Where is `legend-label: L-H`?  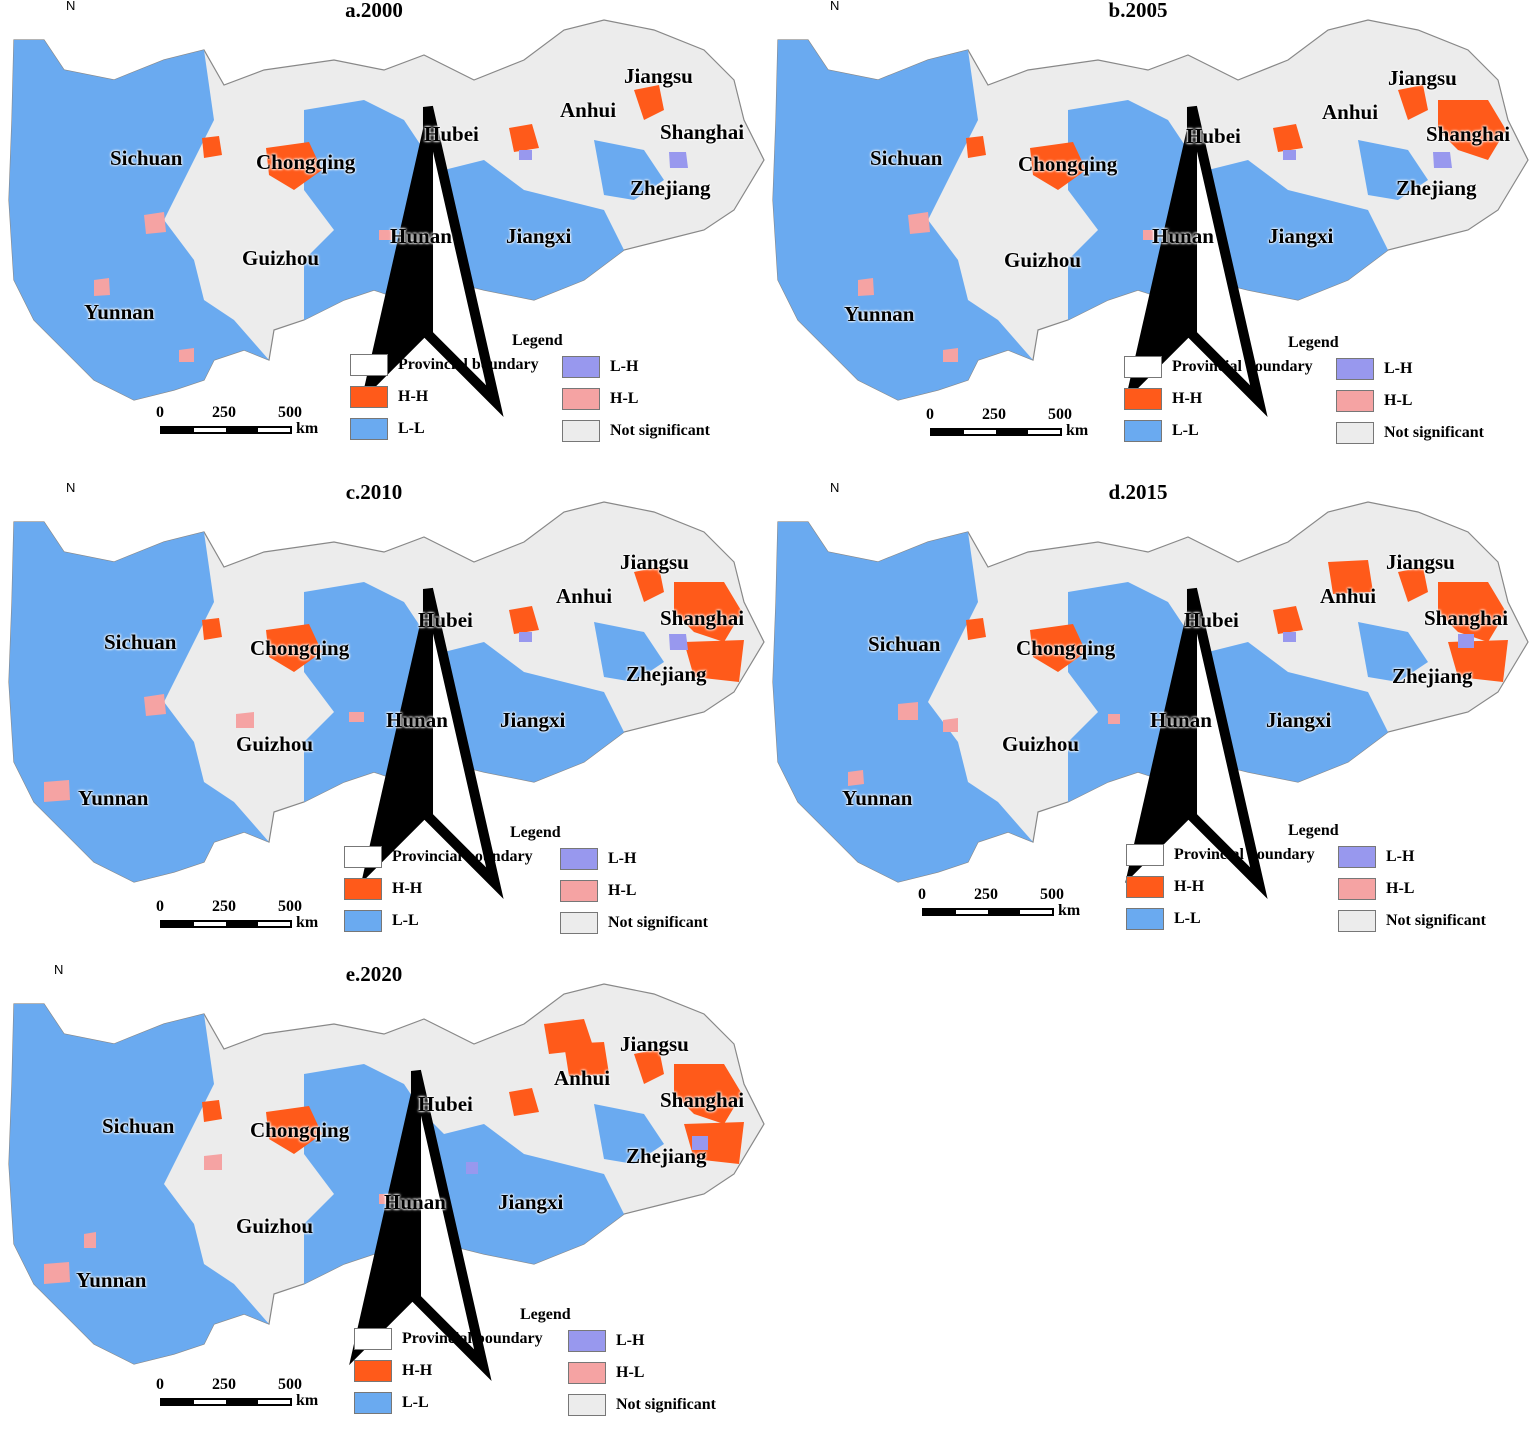 legend-label: L-H is located at coordinates (624, 366).